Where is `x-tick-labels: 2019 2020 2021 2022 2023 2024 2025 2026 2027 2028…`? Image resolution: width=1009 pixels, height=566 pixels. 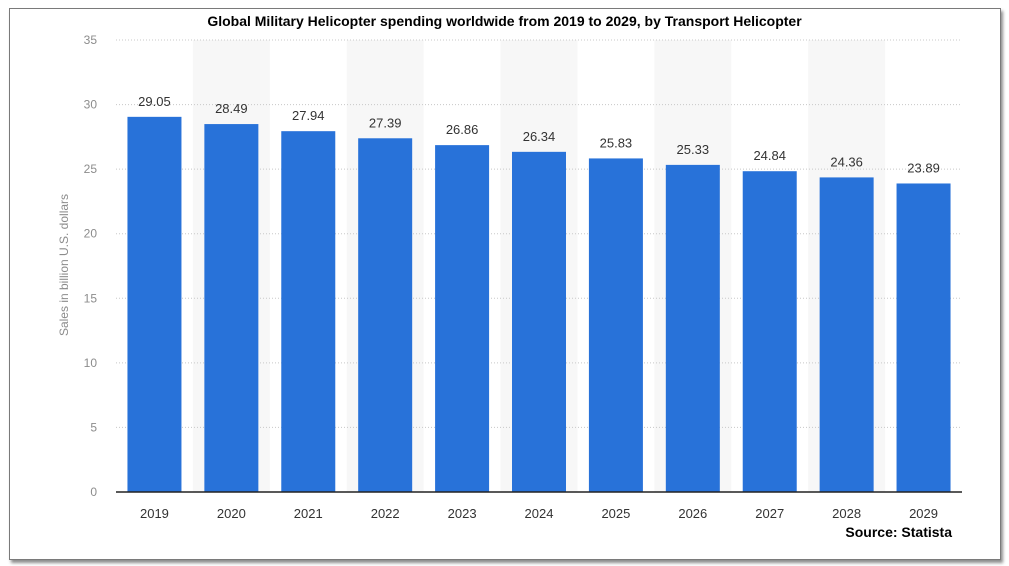
x-tick-labels: 2019 2020 2021 2022 2023 2024 2025 2026 2027 2028… is located at coordinates (539, 513).